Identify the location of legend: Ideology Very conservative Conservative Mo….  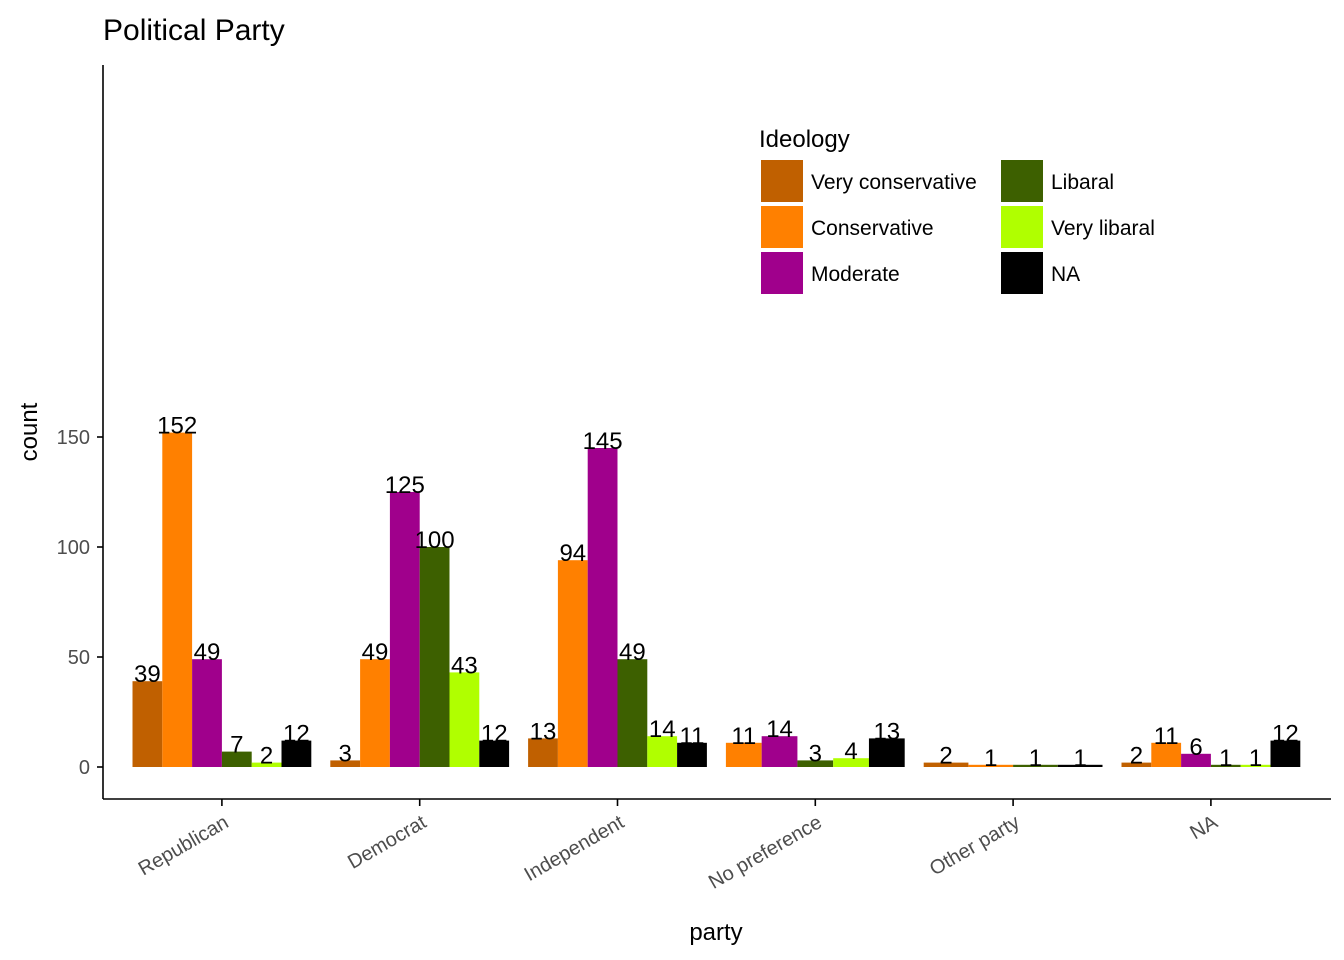
(957, 210).